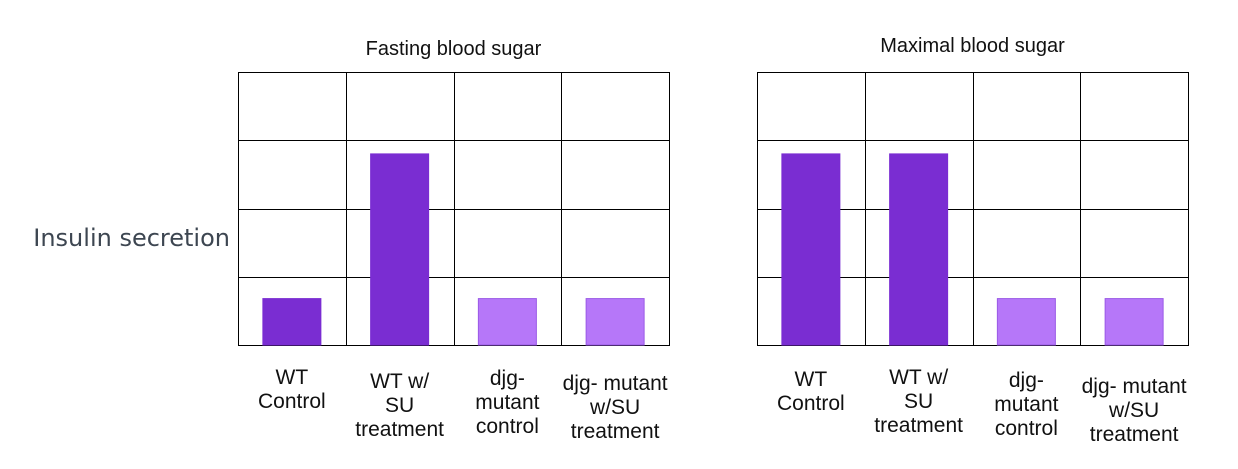  I want to click on chart-title: Maximal blood sugar, so click(972, 46).